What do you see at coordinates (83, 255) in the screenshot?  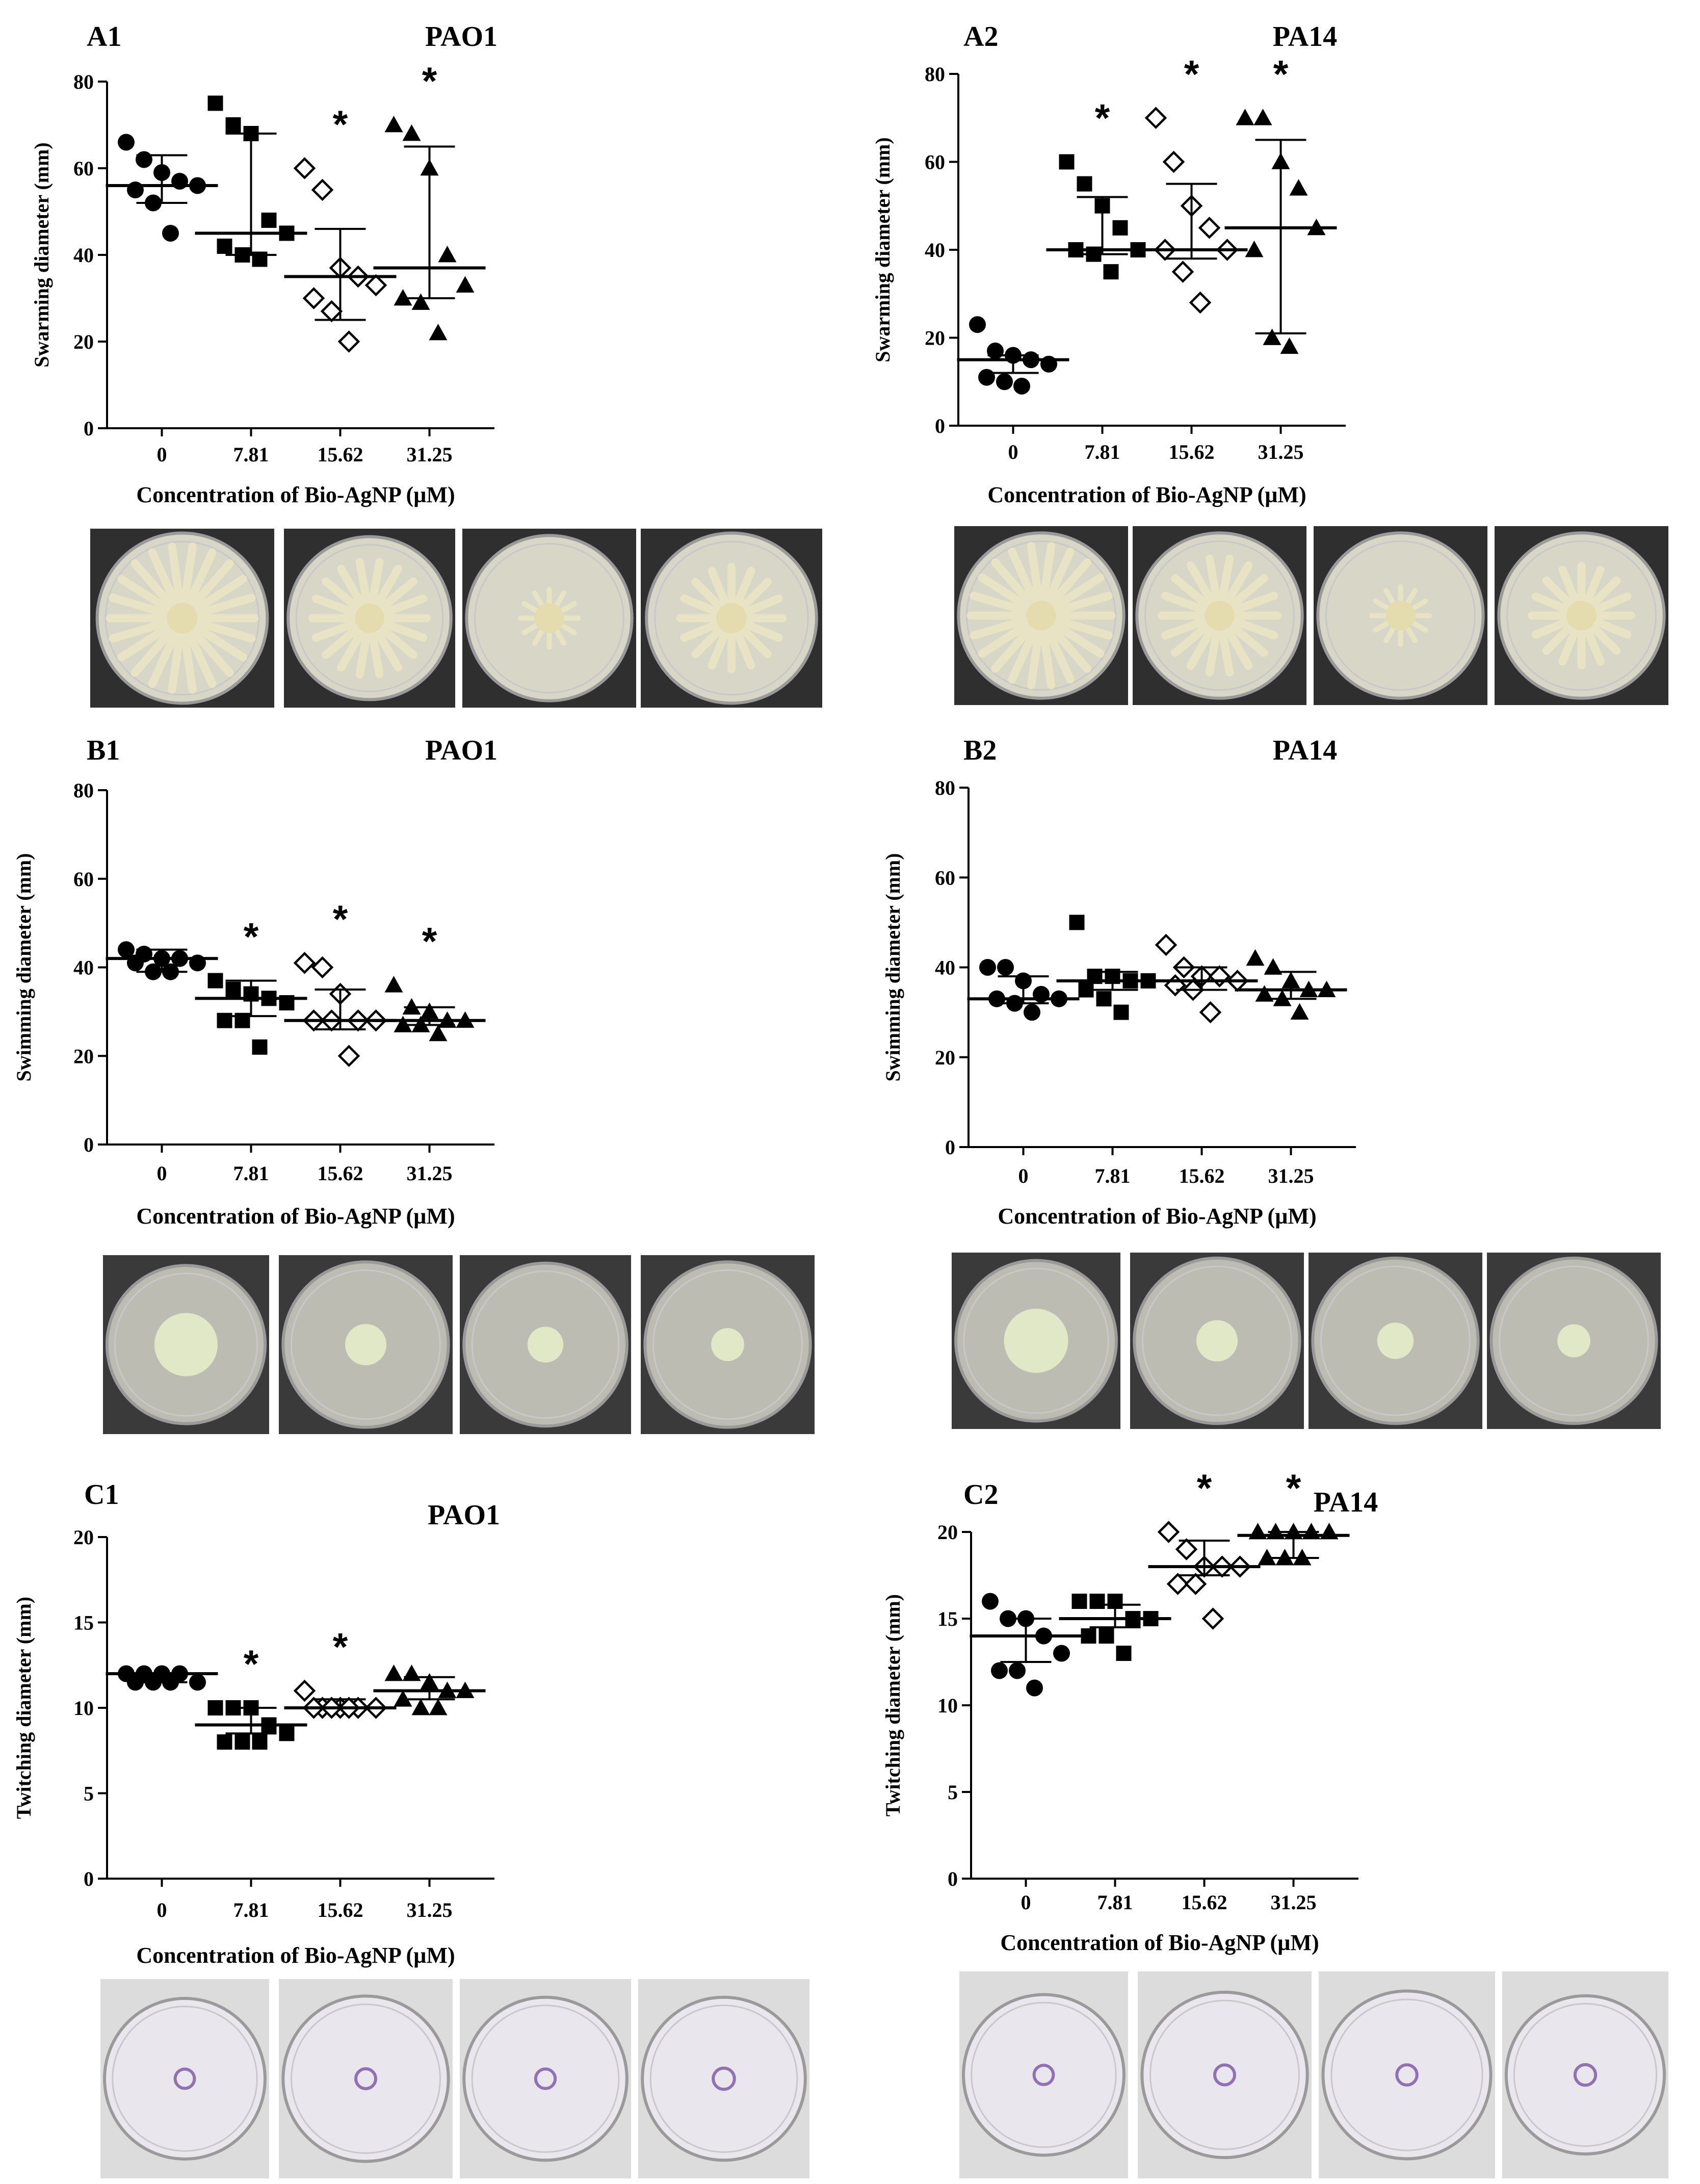 I see `y-tick-label: 40` at bounding box center [83, 255].